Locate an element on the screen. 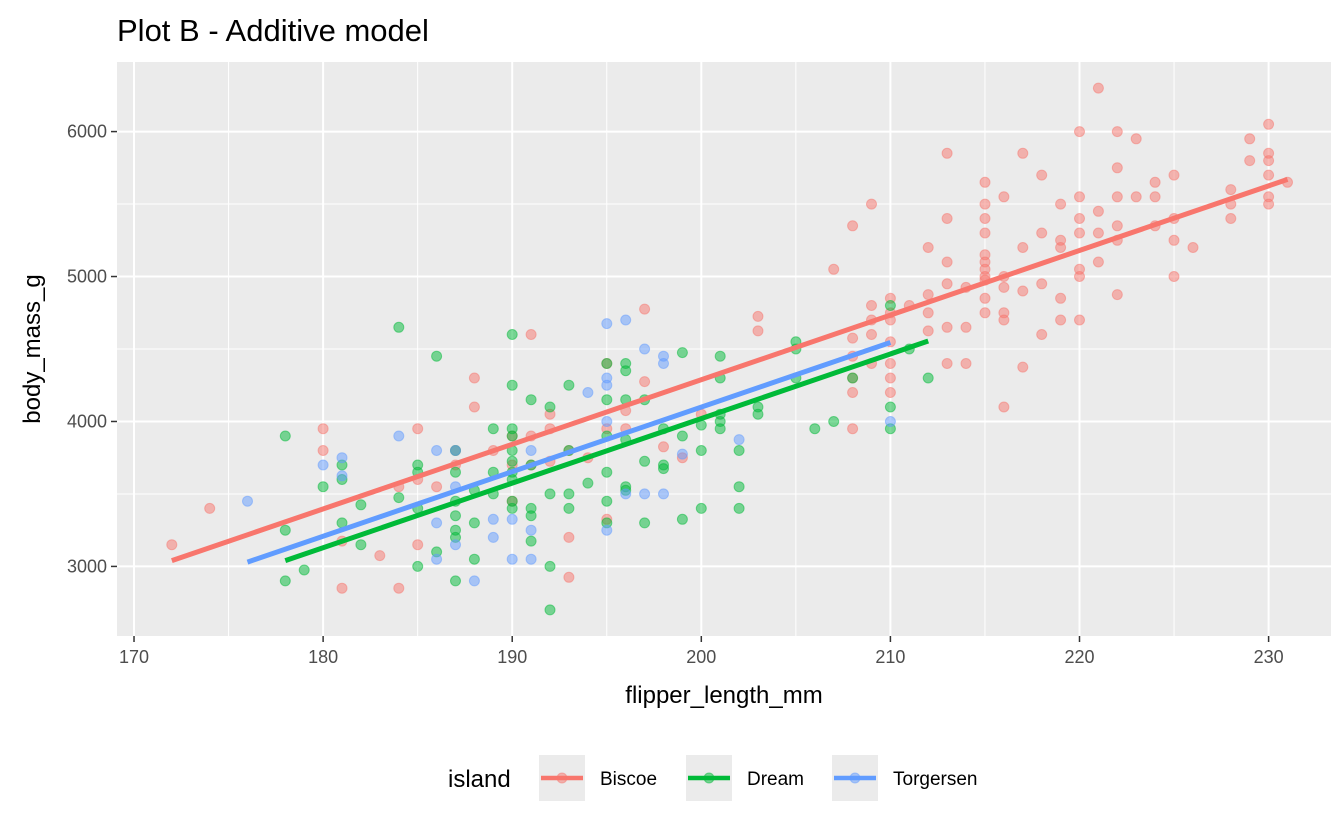  legend-item-torgersen: Torgersen is located at coordinates (905, 778).